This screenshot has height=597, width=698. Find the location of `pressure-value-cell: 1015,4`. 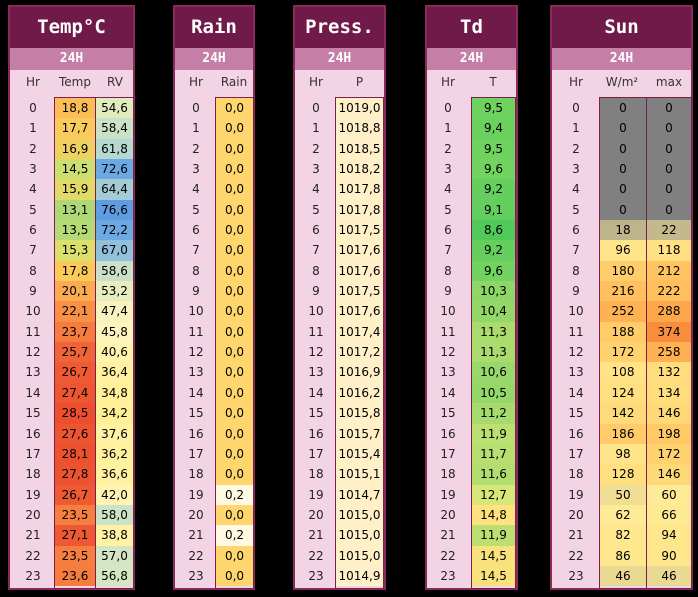

pressure-value-cell: 1015,4 is located at coordinates (359, 454).